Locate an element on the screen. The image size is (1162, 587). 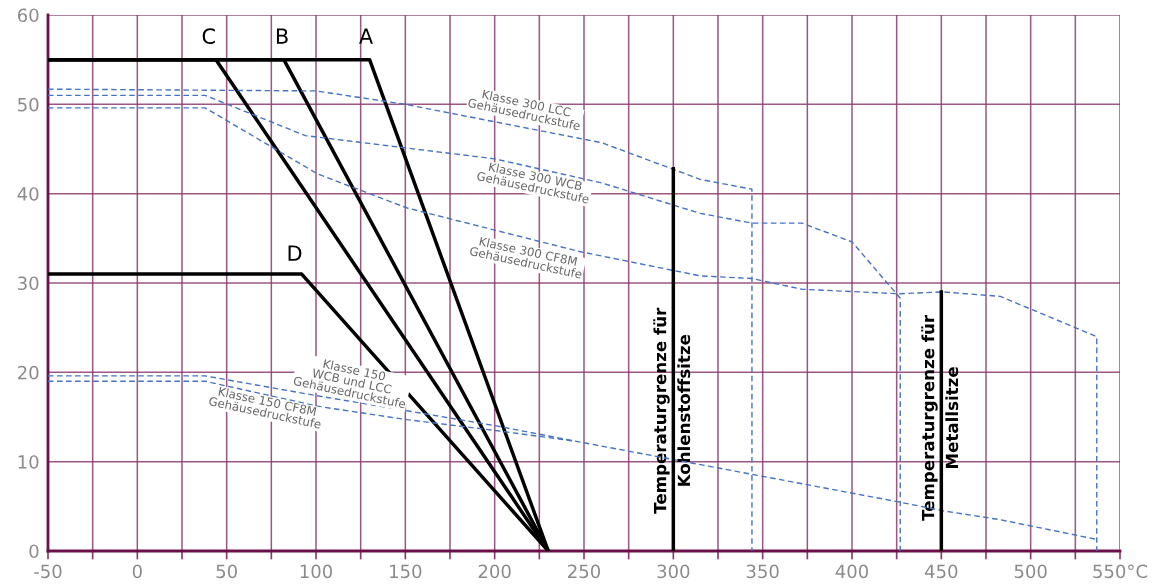
x-tick-label: 200 is located at coordinates (494, 571).